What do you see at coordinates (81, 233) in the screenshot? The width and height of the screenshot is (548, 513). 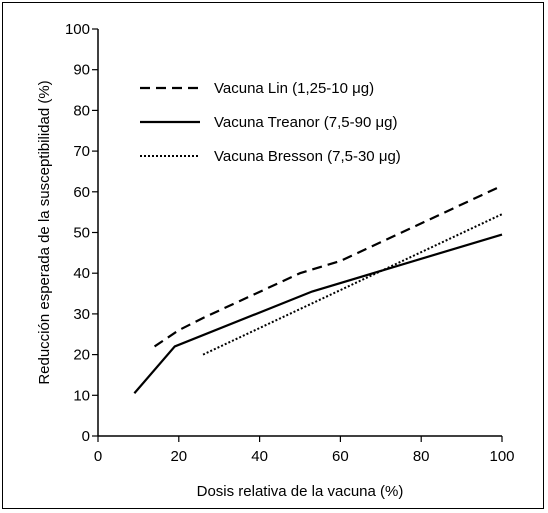 I see `y-tick-label: 50` at bounding box center [81, 233].